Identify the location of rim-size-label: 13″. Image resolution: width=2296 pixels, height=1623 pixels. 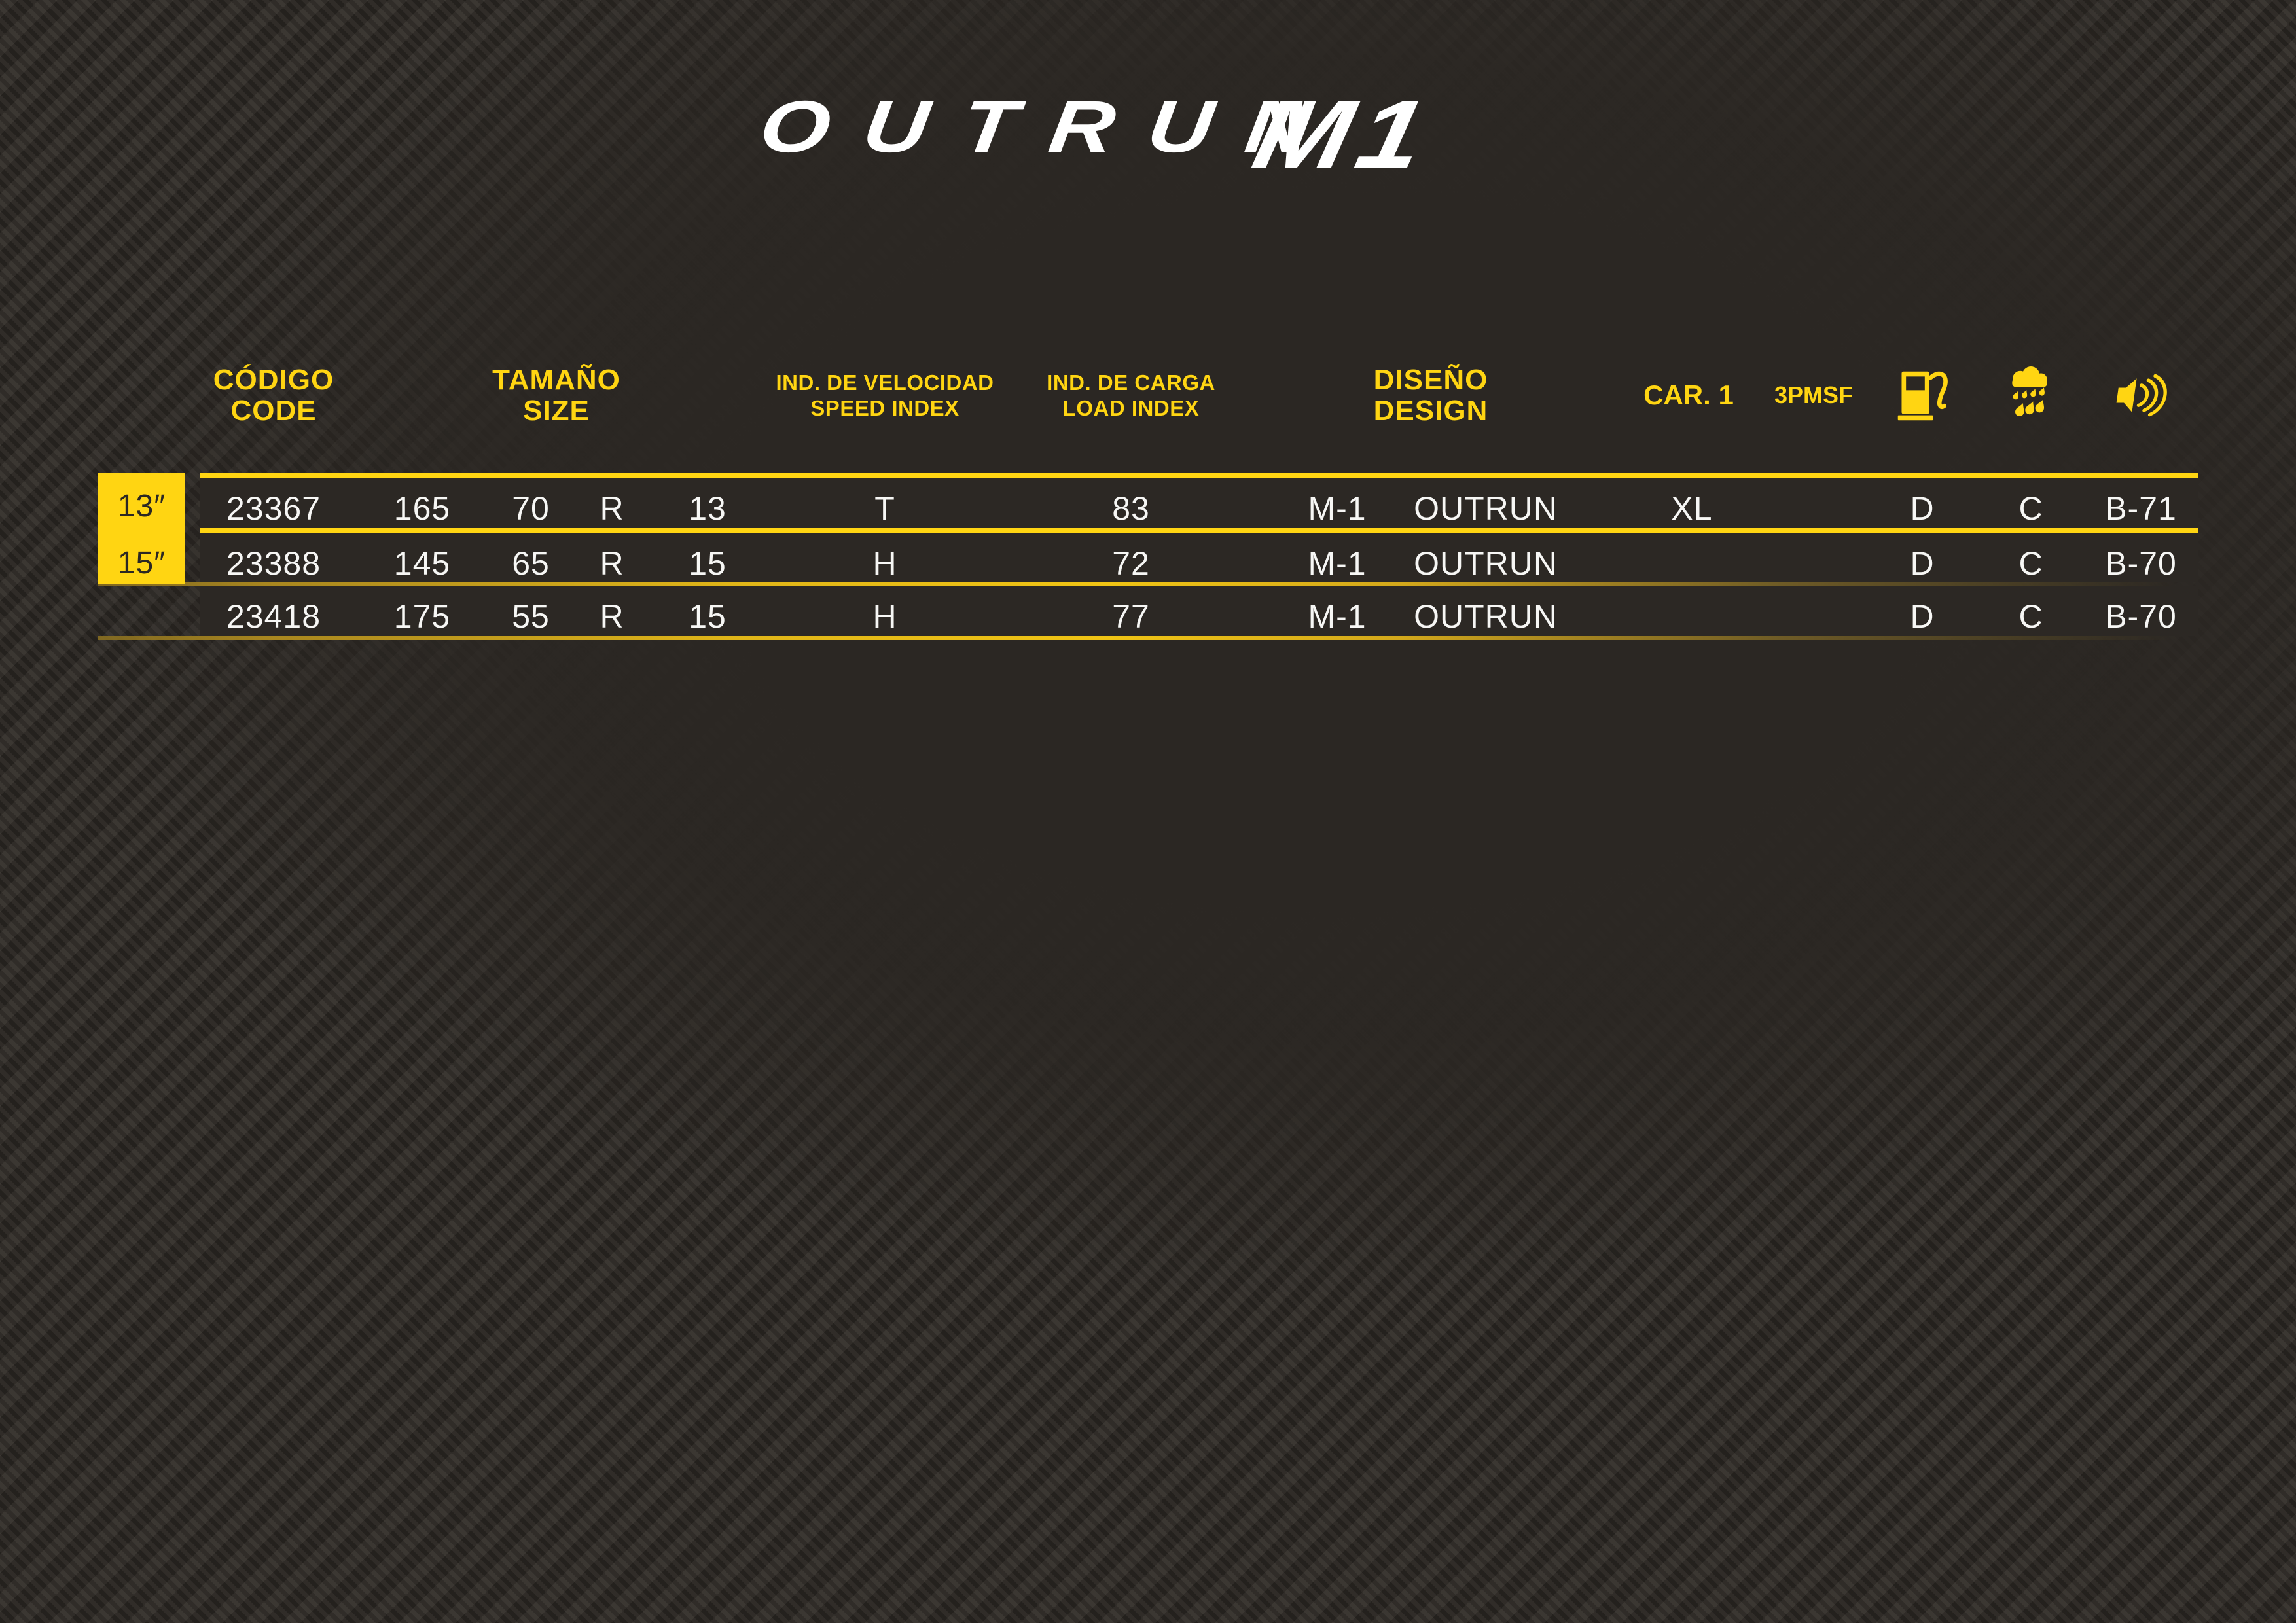
(141, 506).